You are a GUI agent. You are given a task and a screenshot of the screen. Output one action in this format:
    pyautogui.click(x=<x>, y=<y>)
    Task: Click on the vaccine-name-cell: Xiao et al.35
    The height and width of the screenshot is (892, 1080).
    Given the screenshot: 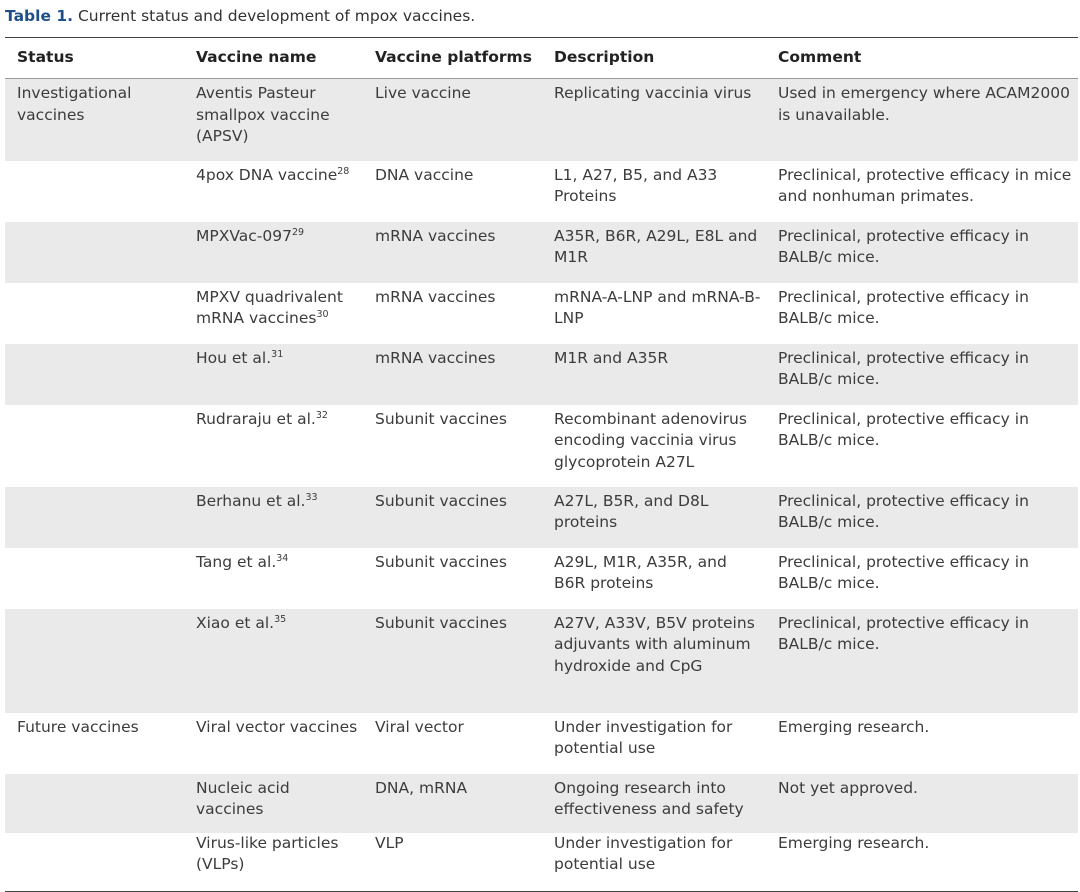 What is the action you would take?
    pyautogui.click(x=273, y=660)
    